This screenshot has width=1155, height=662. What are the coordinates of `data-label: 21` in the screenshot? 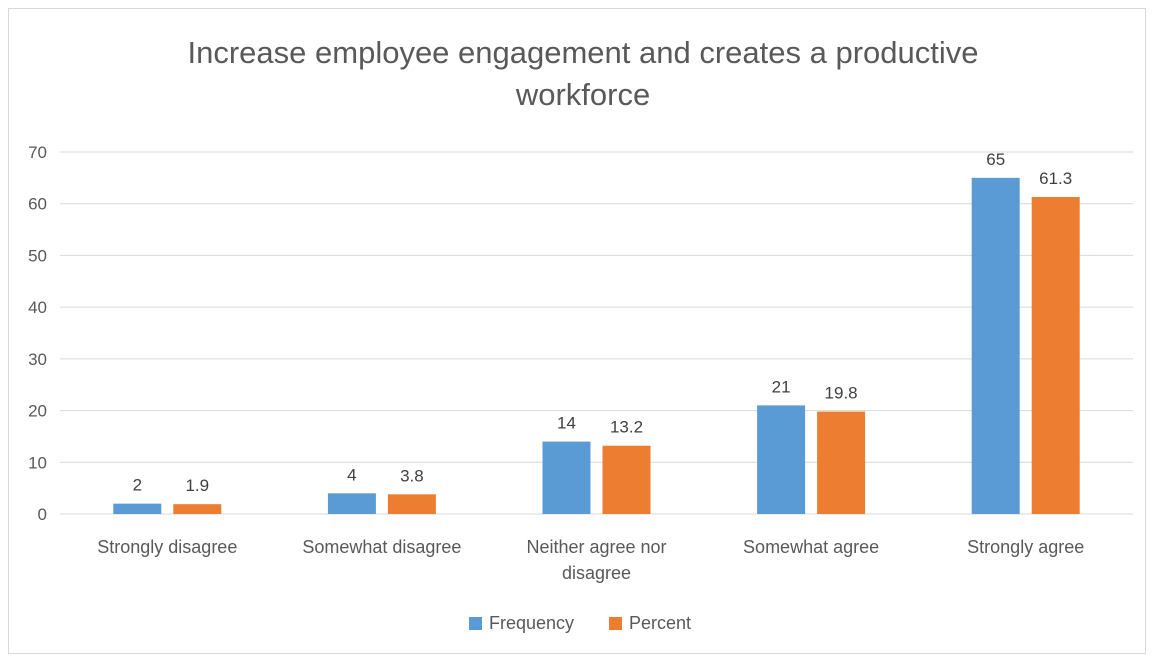 It's located at (781, 386).